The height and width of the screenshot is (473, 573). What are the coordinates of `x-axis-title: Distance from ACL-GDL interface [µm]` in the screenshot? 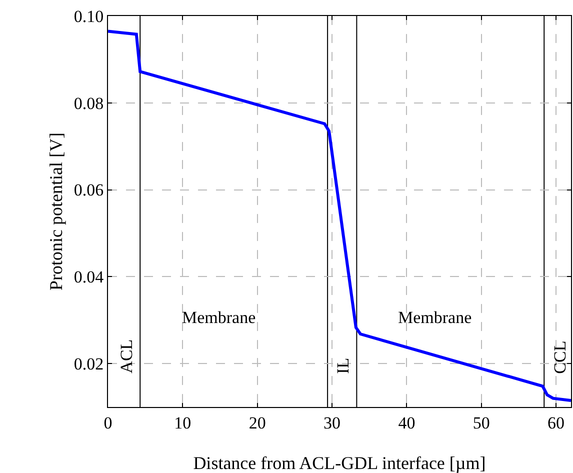 It's located at (339, 463).